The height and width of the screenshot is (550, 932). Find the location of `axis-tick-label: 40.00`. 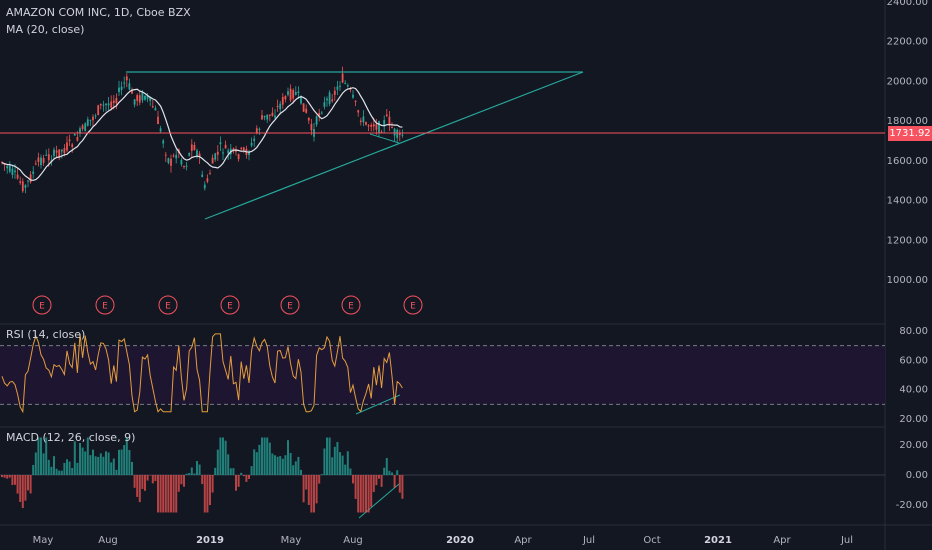

axis-tick-label: 40.00 is located at coordinates (913, 390).